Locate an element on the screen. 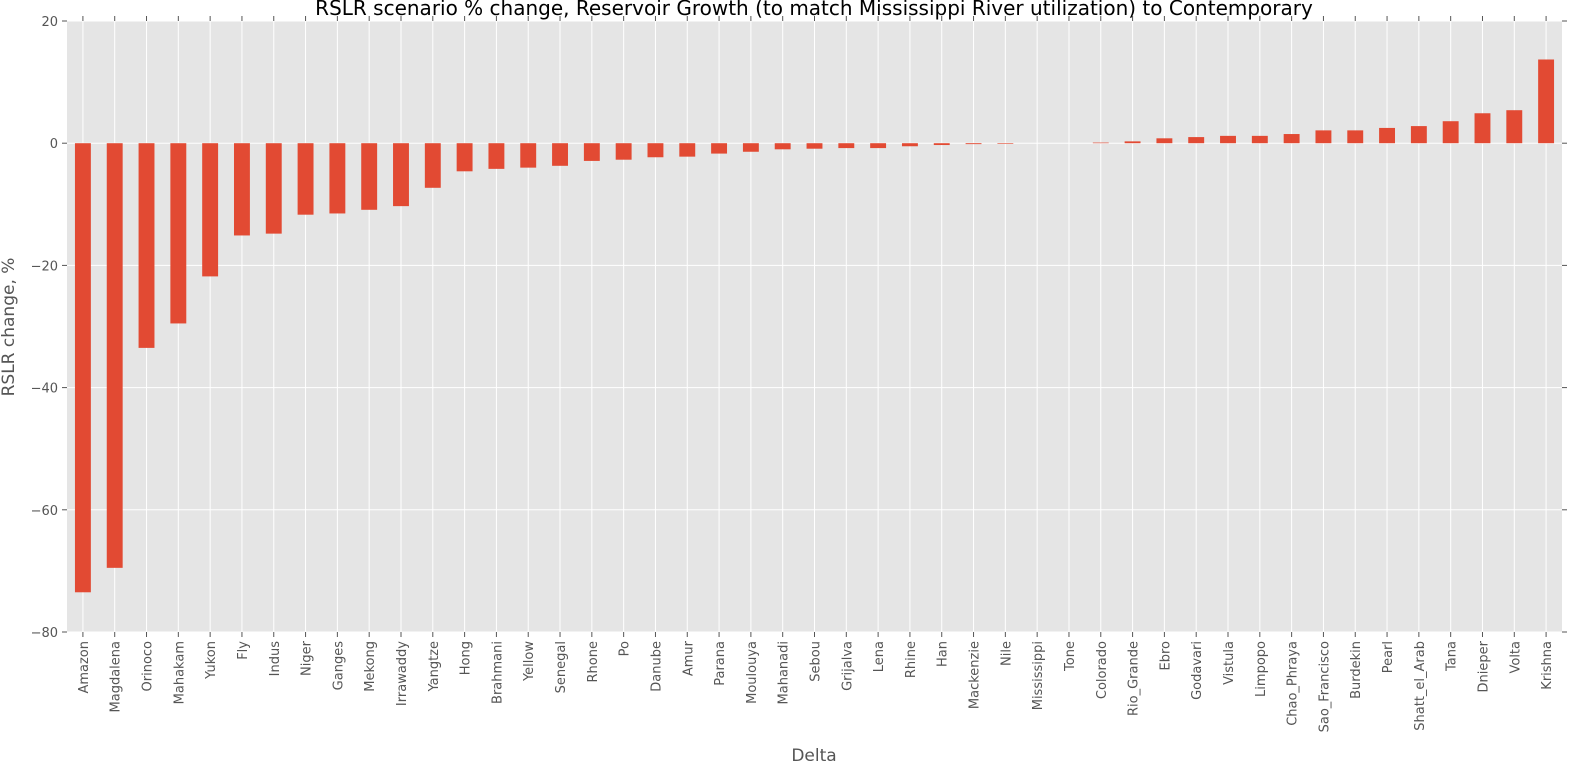  bar-yangtze is located at coordinates (432, 165).